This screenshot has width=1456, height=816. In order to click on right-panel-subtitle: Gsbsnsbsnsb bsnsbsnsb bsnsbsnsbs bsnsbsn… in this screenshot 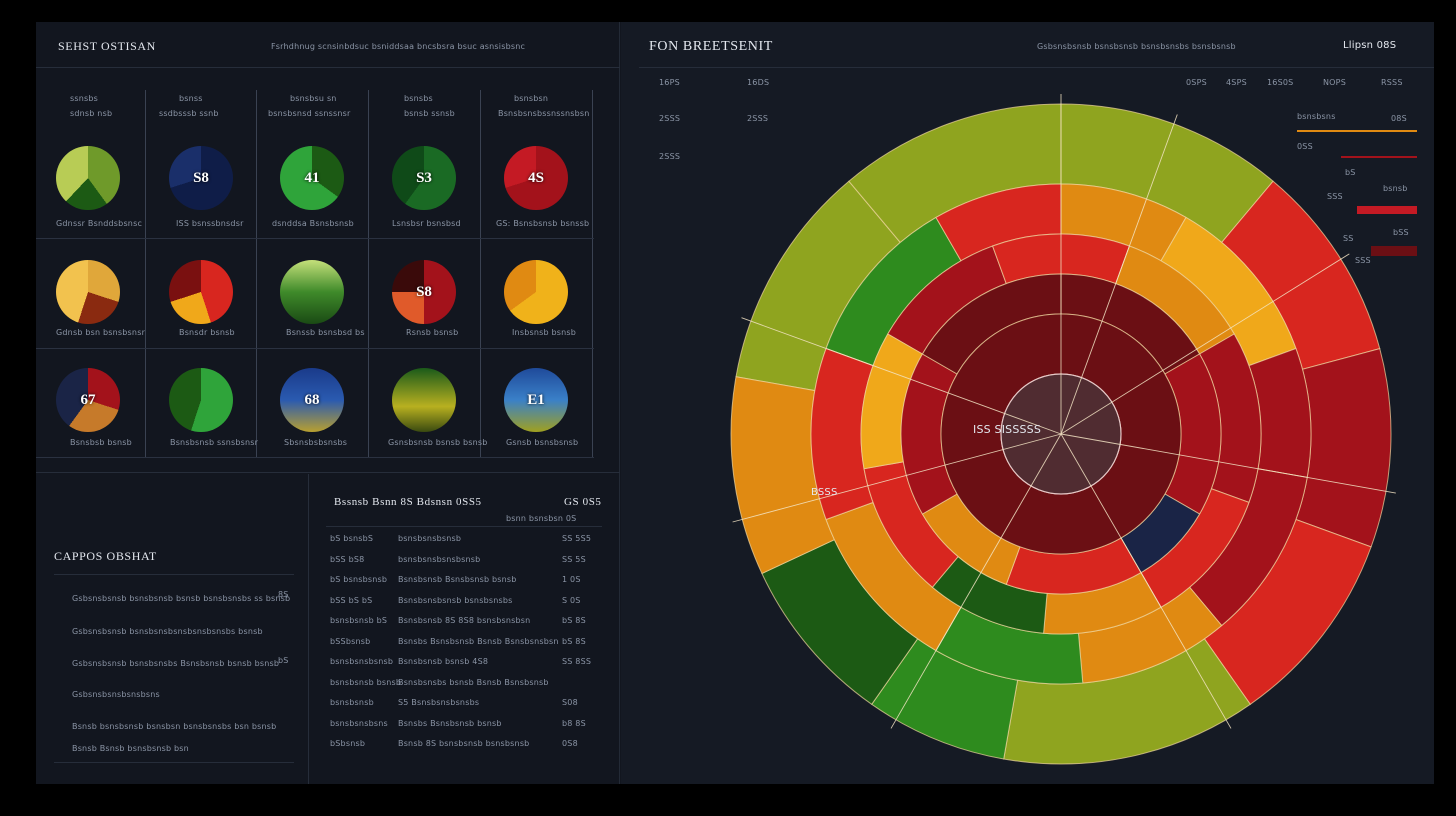, I will do `click(1136, 46)`.